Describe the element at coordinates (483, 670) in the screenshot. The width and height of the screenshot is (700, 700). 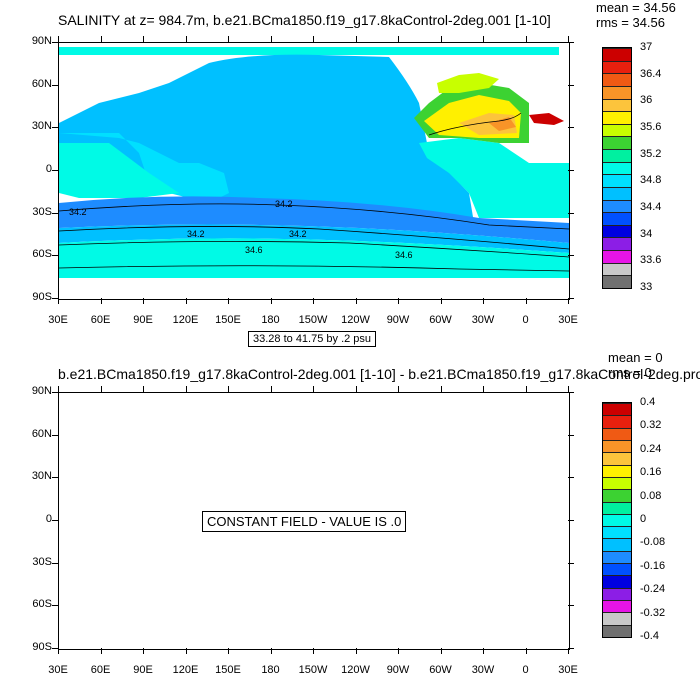
I see `lon-tick-label: 30W` at that location.